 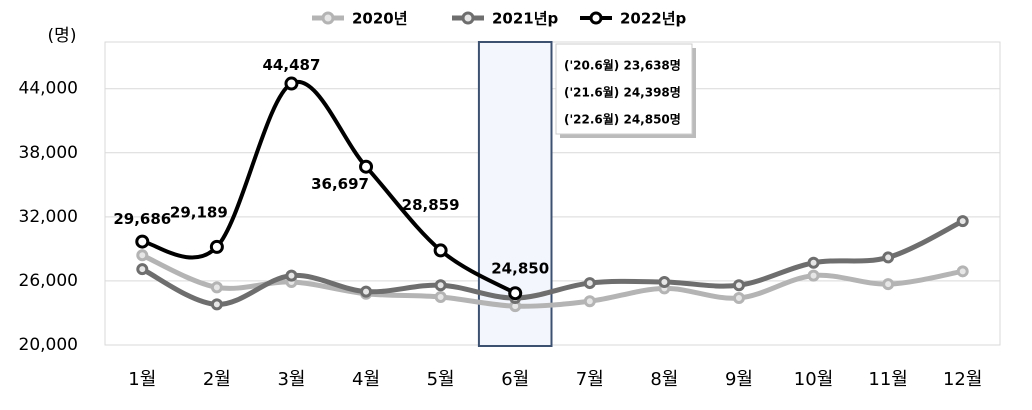 What do you see at coordinates (292, 65) in the screenshot?
I see `value-label: 44,487` at bounding box center [292, 65].